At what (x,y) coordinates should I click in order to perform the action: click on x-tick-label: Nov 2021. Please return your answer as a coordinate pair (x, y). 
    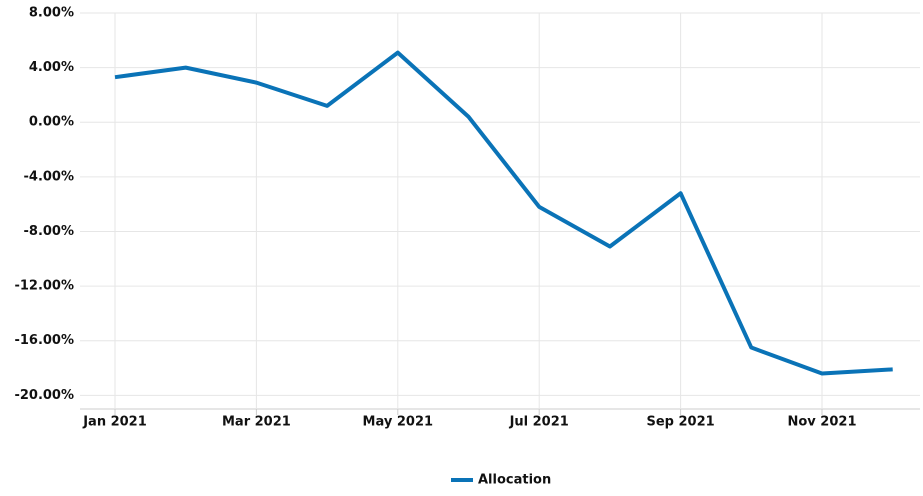
    Looking at the image, I should click on (822, 422).